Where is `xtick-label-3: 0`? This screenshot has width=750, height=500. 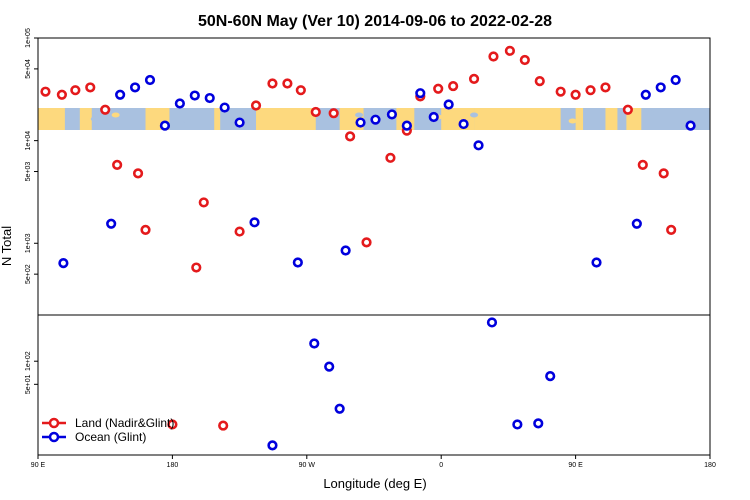 xtick-label-3: 0 is located at coordinates (441, 465).